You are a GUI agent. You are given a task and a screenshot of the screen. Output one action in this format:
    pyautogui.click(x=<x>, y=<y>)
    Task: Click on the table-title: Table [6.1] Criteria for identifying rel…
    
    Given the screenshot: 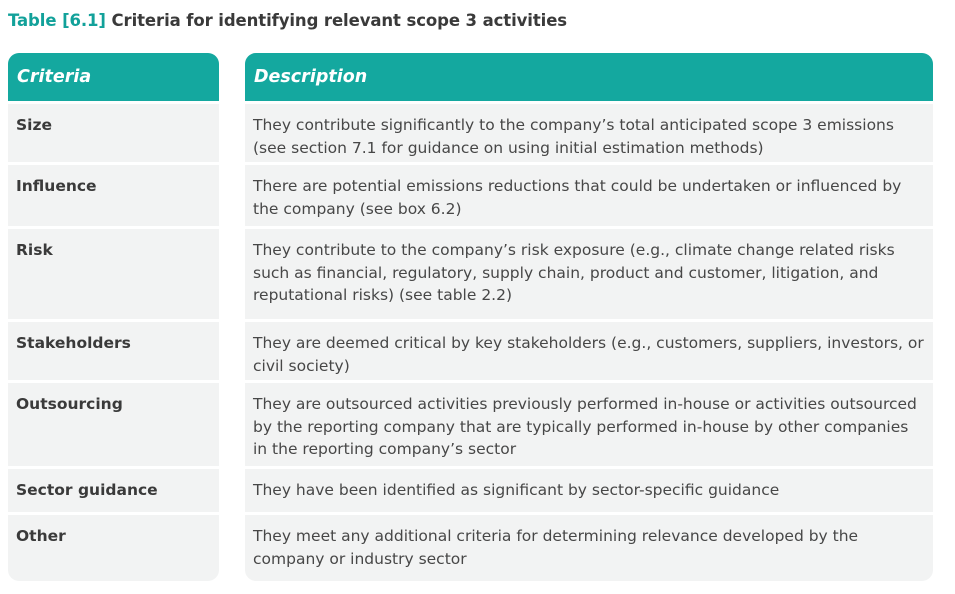 What is the action you would take?
    pyautogui.click(x=287, y=20)
    